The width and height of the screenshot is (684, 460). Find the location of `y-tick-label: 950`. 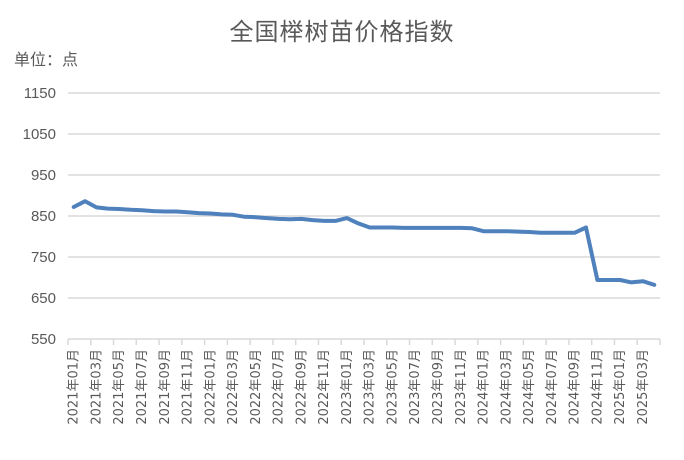

y-tick-label: 950 is located at coordinates (43, 175).